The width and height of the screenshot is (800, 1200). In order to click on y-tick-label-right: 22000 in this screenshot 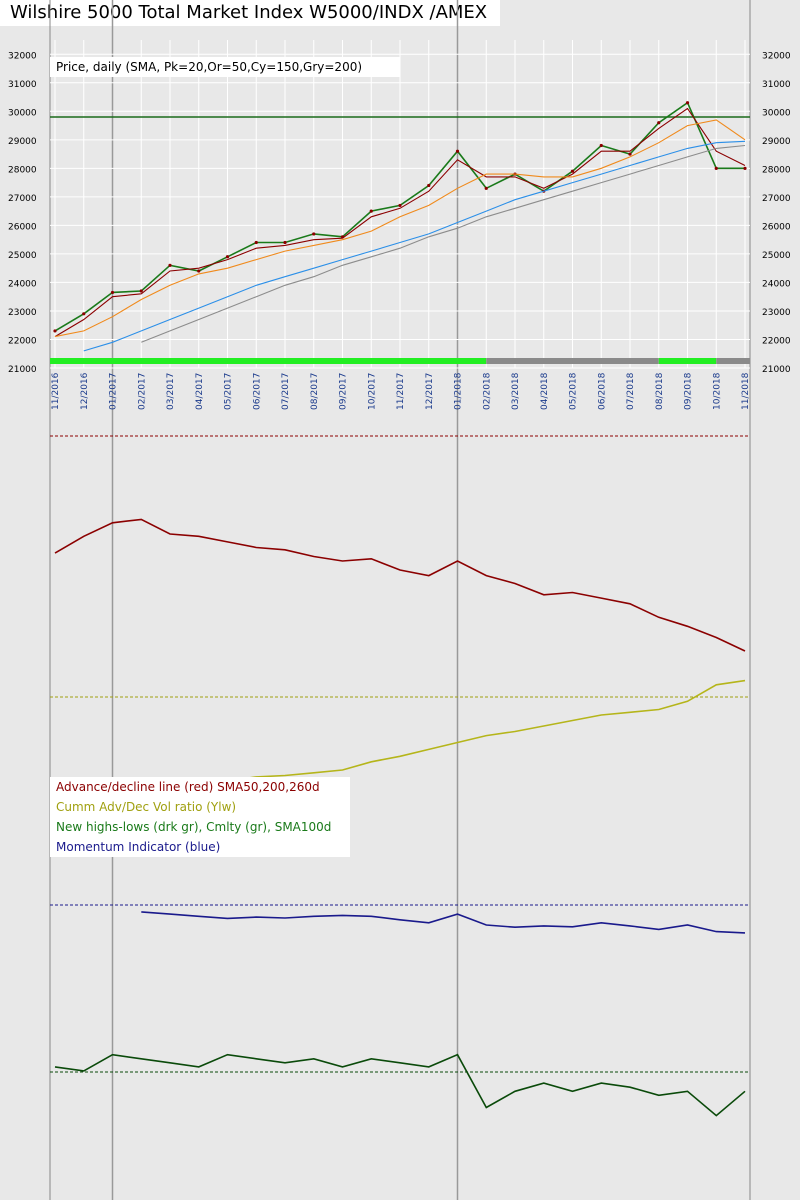, I will do `click(776, 341)`.